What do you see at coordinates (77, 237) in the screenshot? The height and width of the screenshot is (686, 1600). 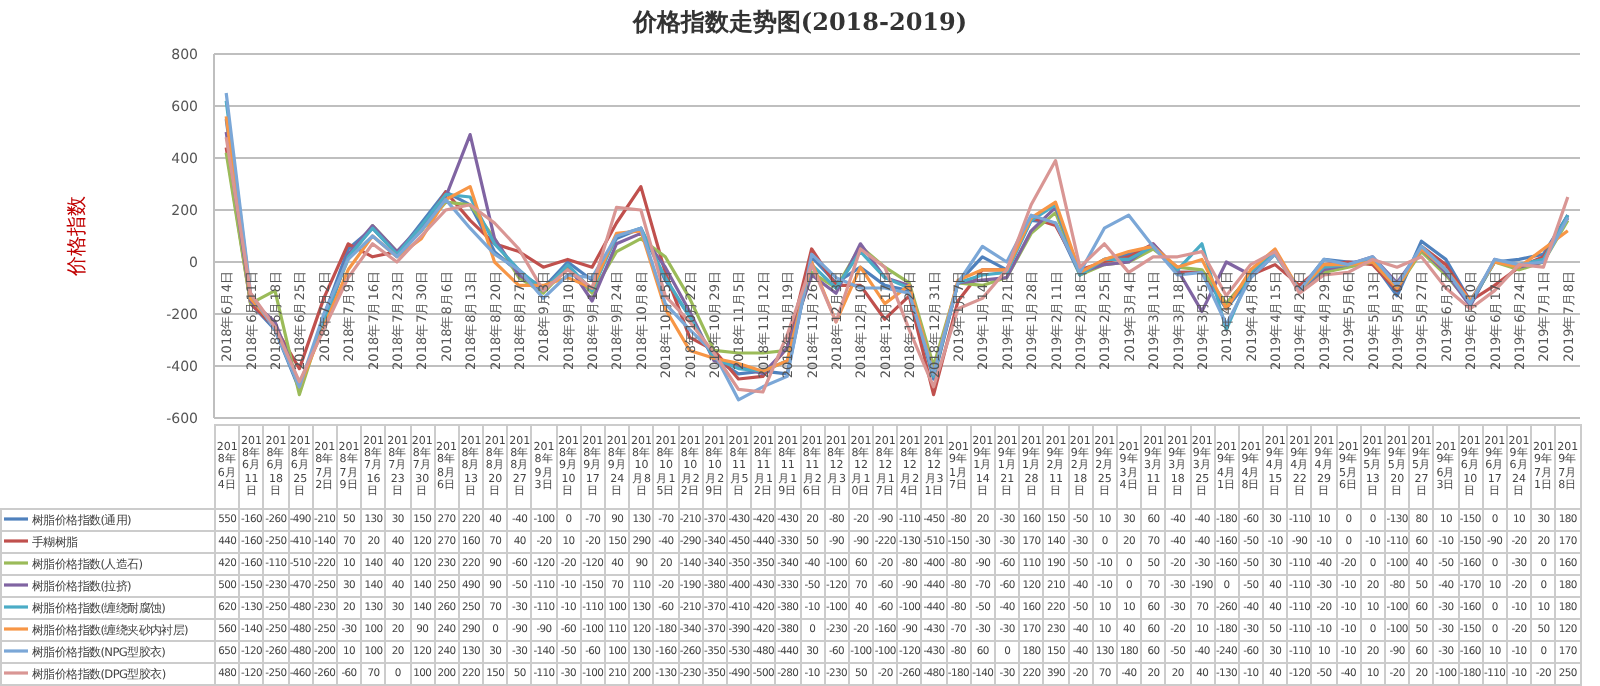 I see `y-axis-title: 价格指数` at bounding box center [77, 237].